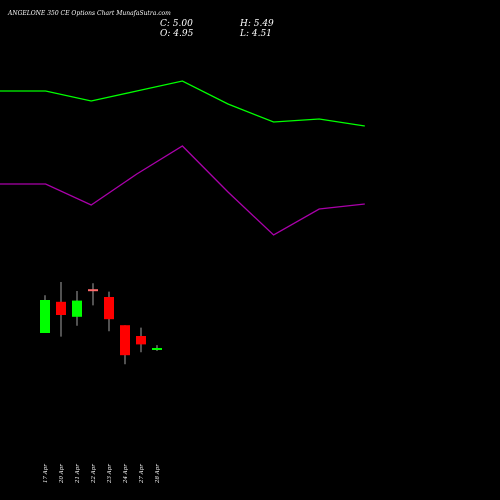 This screenshot has width=500, height=500. I want to click on x-tick-label: 23 Apr, so click(110, 474).